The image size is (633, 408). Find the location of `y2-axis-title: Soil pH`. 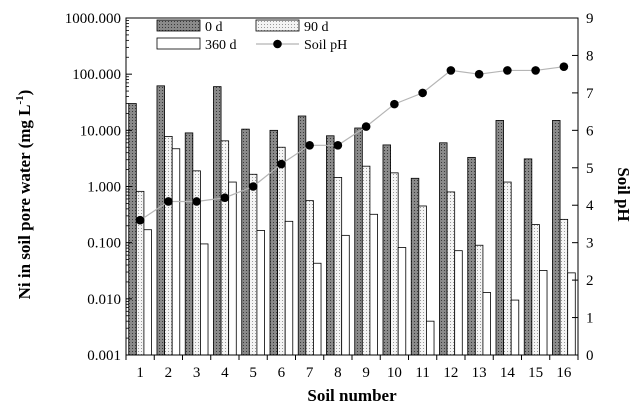

y2-axis-title: Soil pH is located at coordinates (623, 194).